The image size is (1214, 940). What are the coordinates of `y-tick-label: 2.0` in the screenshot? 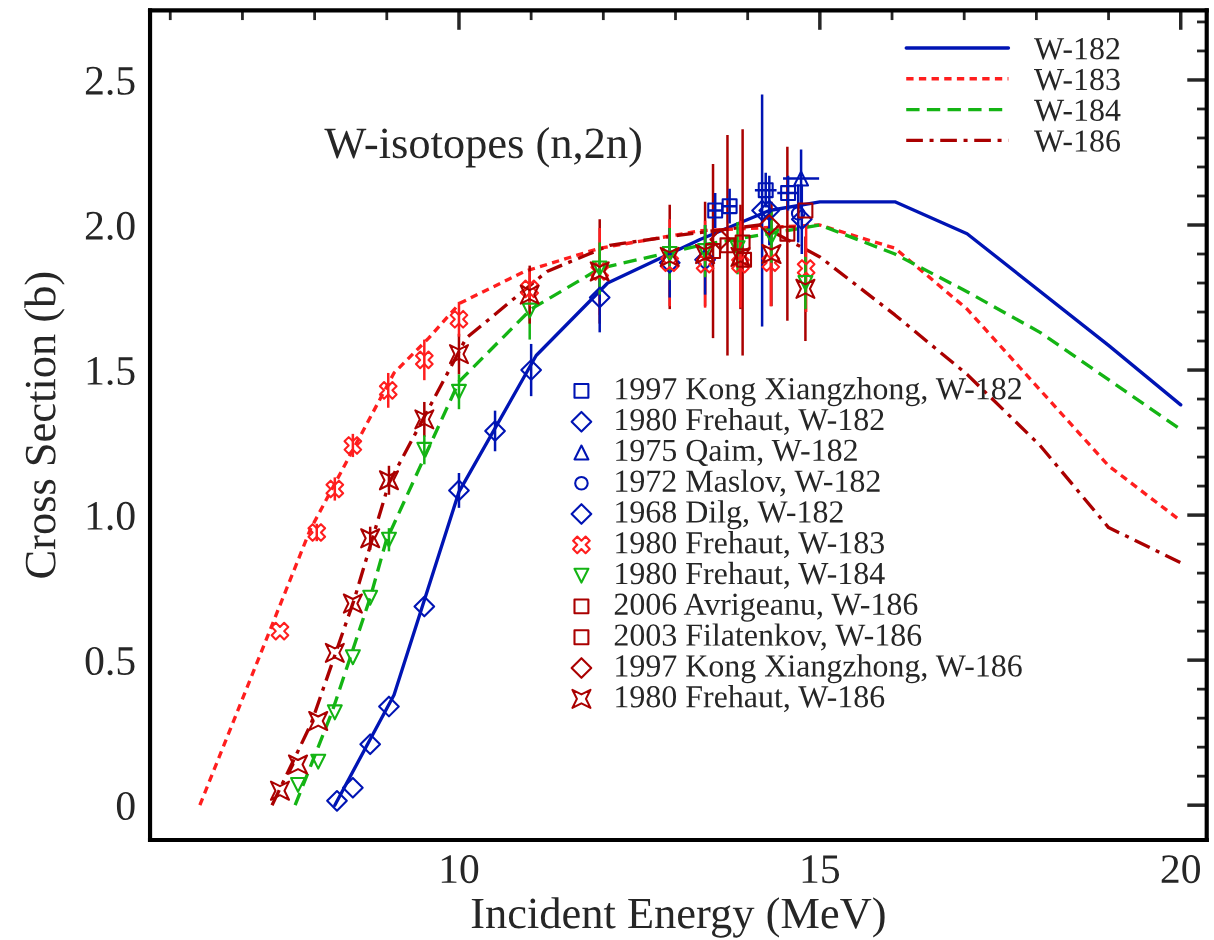 It's located at (110, 226).